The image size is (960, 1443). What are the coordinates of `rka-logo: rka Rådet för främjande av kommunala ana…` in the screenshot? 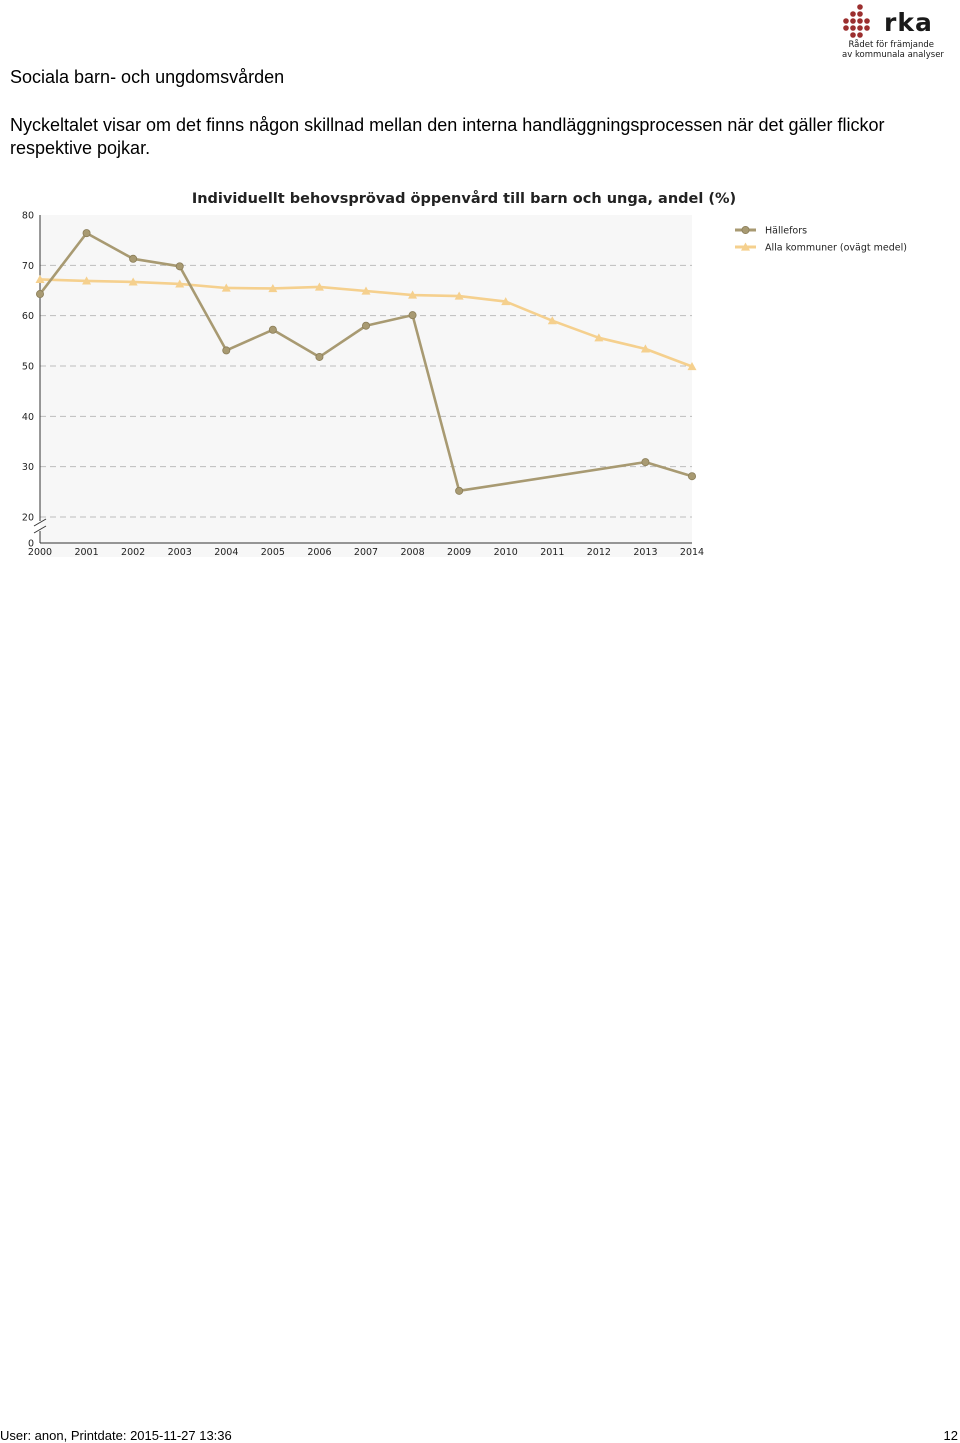 It's located at (891, 32).